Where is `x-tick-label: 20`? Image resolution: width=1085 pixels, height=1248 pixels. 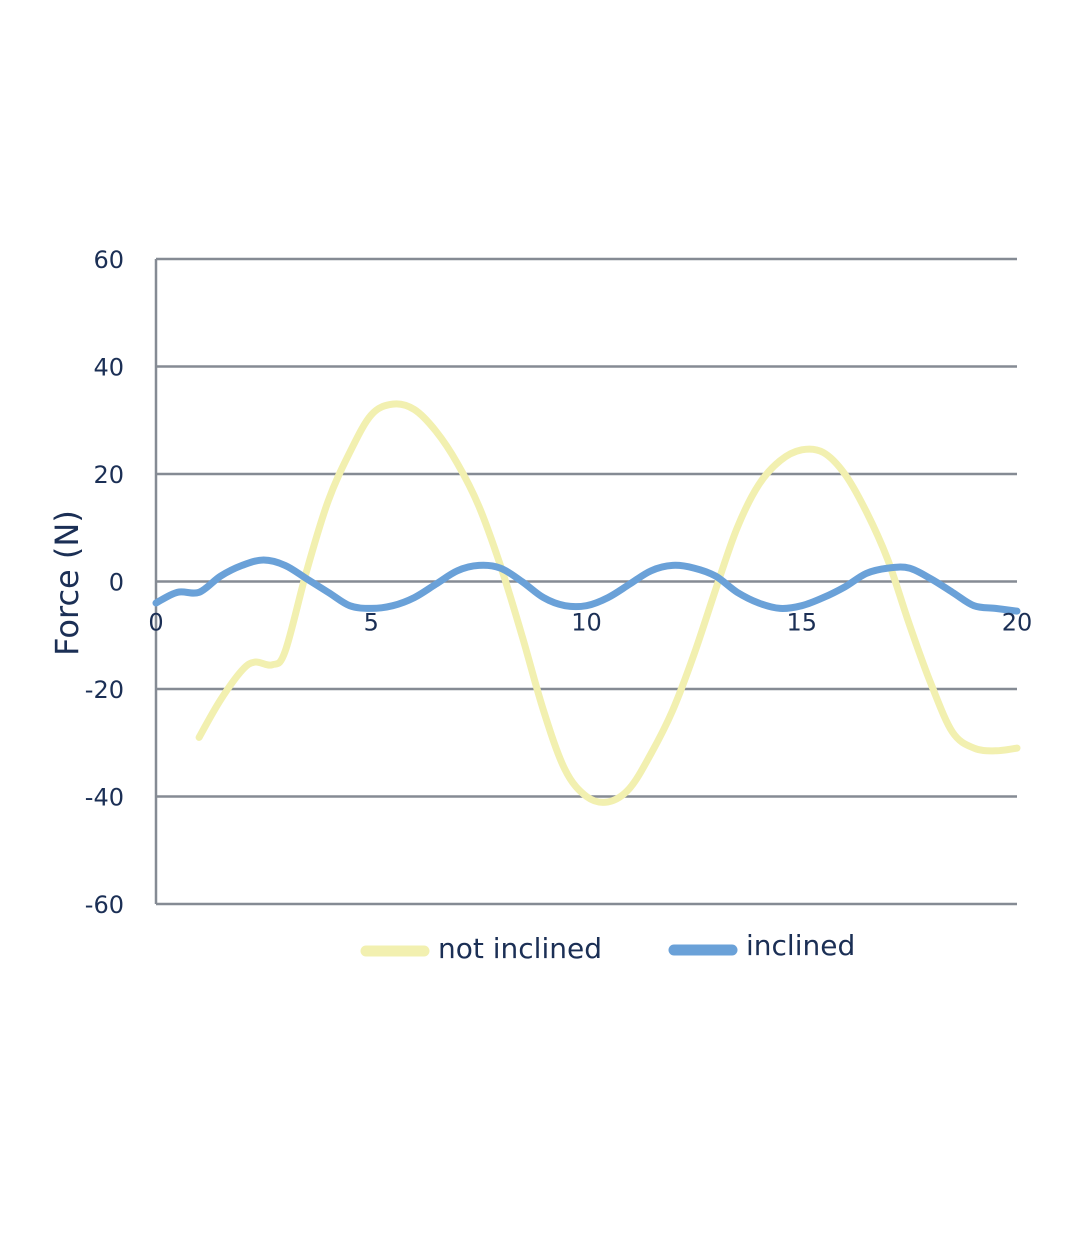 x-tick-label: 20 is located at coordinates (1017, 623).